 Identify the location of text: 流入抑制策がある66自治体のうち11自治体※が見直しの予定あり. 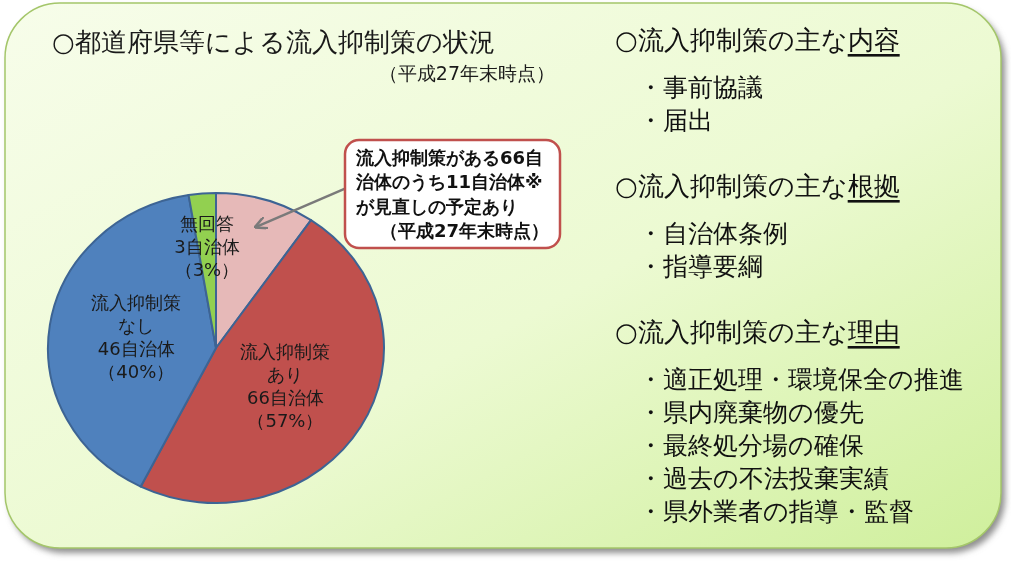
(450, 181).